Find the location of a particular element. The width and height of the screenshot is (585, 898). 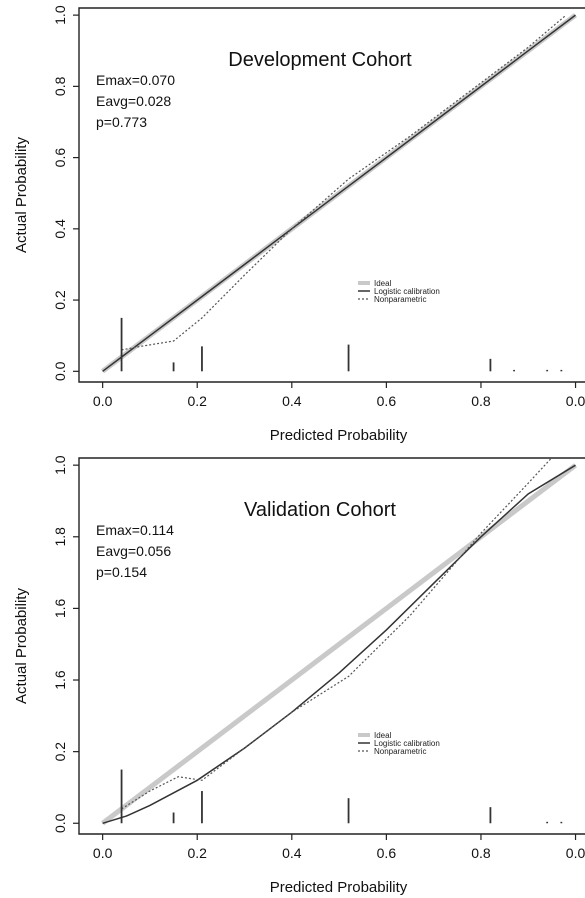

development-y-tick-label: 1.0 is located at coordinates (60, 15).